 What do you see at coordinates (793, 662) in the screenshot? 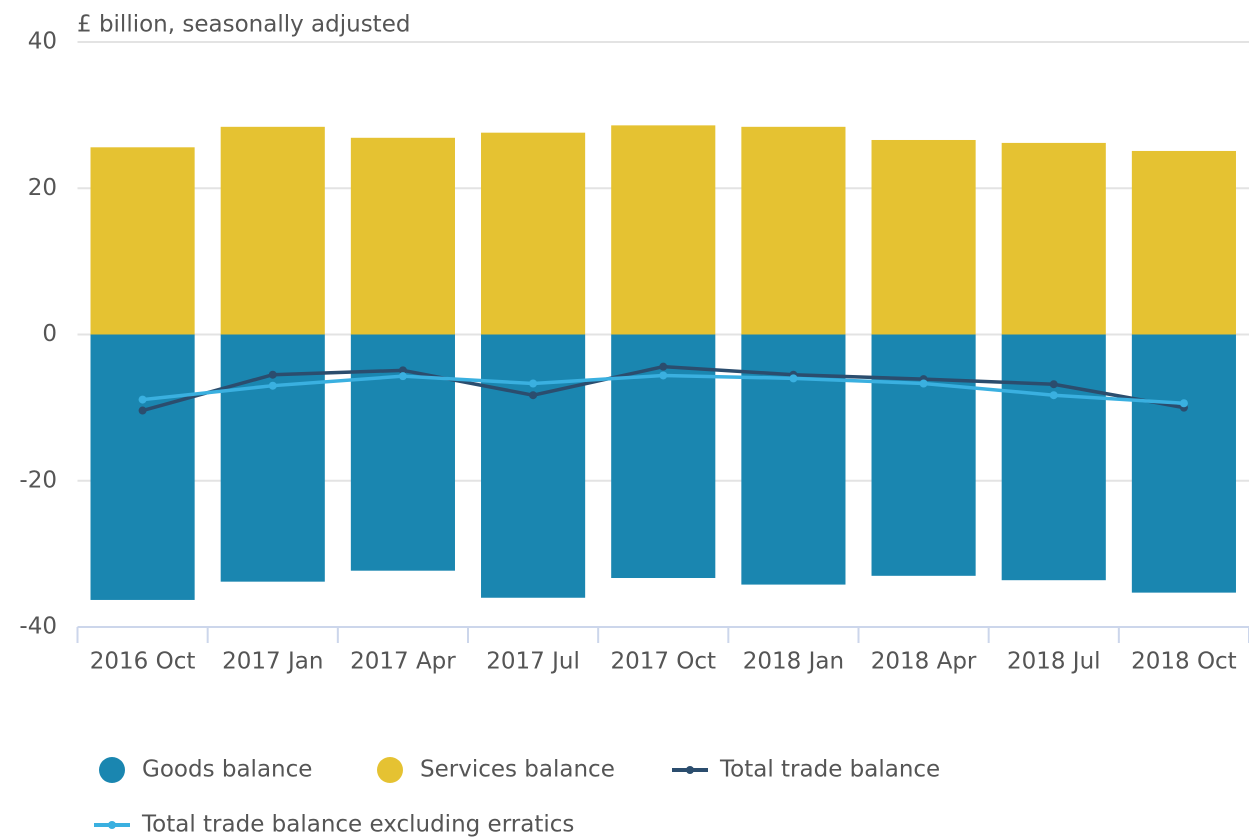
I see `x-tick-label: 2018 Jan` at bounding box center [793, 662].